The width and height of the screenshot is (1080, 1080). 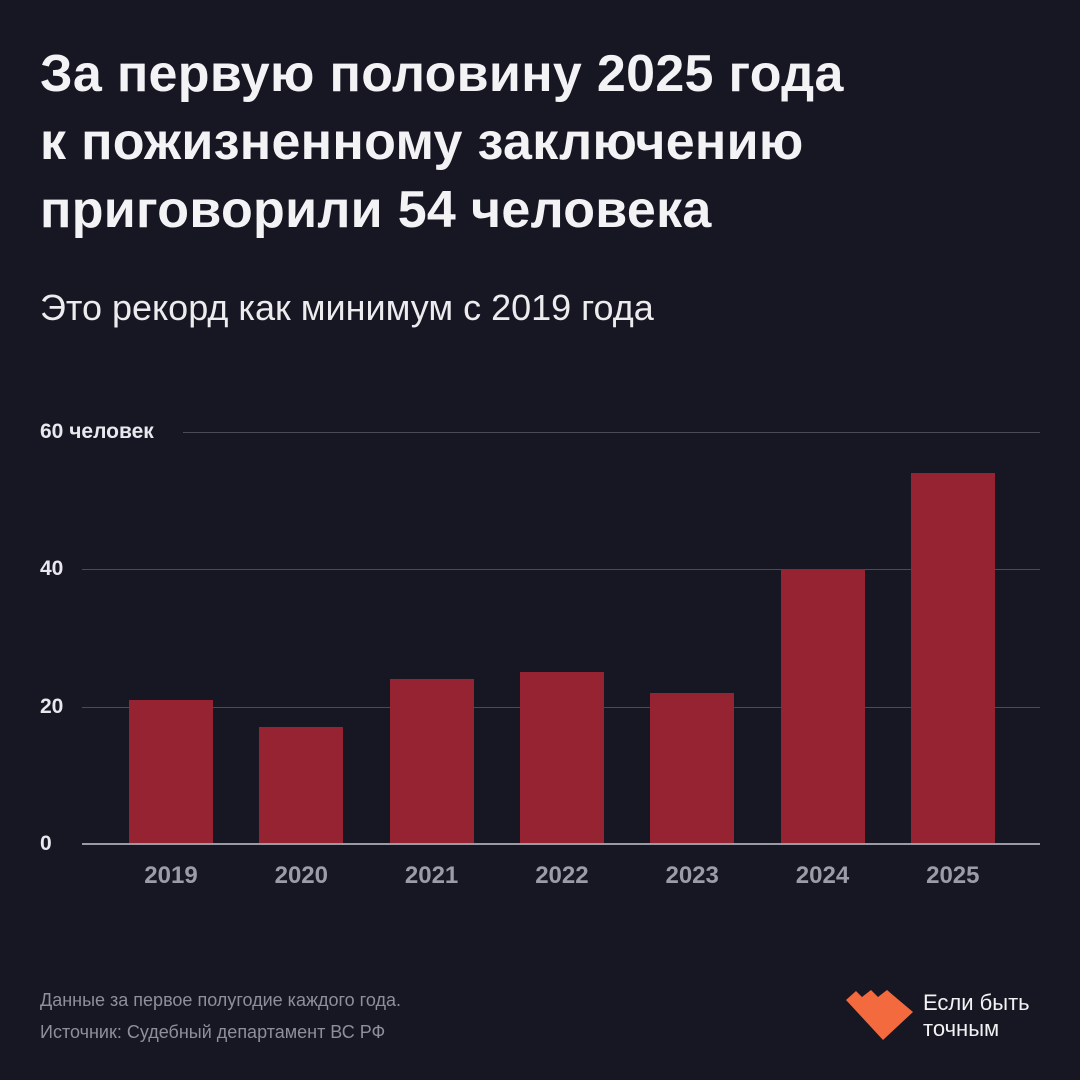 What do you see at coordinates (431, 875) in the screenshot?
I see `x-tick-2021: 2021` at bounding box center [431, 875].